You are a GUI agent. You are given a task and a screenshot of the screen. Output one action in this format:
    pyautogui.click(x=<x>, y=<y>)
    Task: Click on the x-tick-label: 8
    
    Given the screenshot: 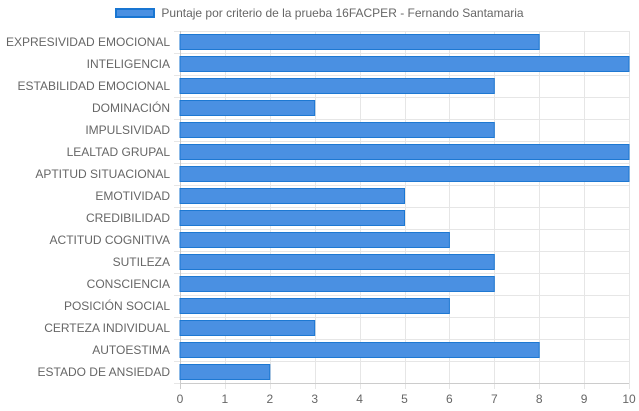 What is the action you would take?
    pyautogui.click(x=539, y=399)
    